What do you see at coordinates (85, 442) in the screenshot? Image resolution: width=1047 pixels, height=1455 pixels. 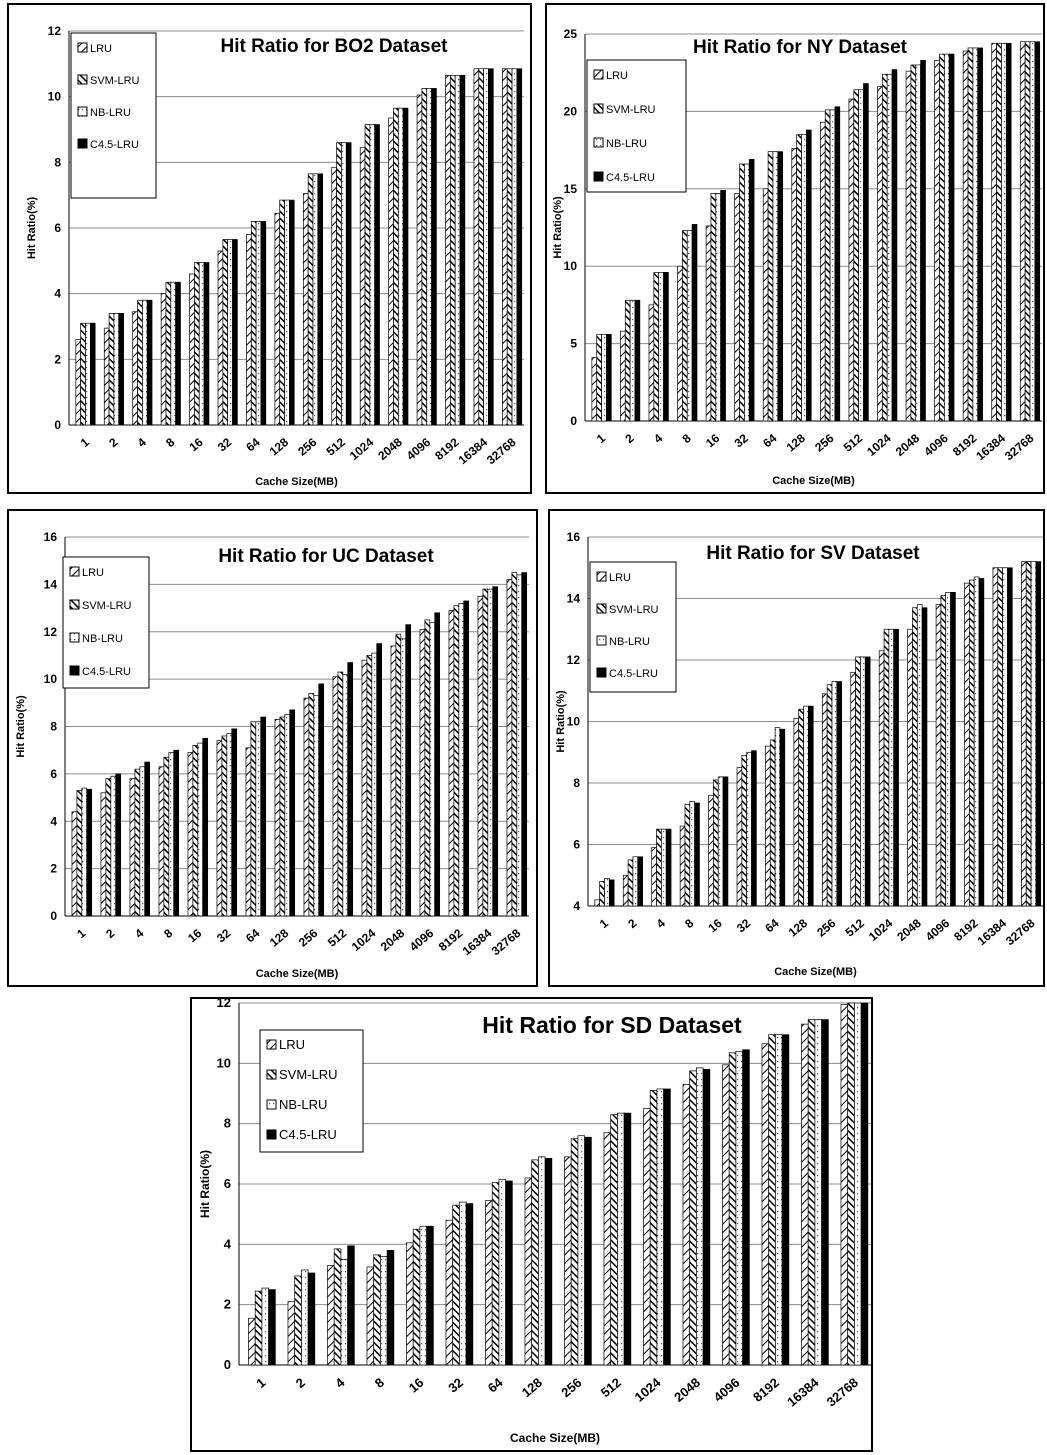 I see `x-tick-label: 1` at bounding box center [85, 442].